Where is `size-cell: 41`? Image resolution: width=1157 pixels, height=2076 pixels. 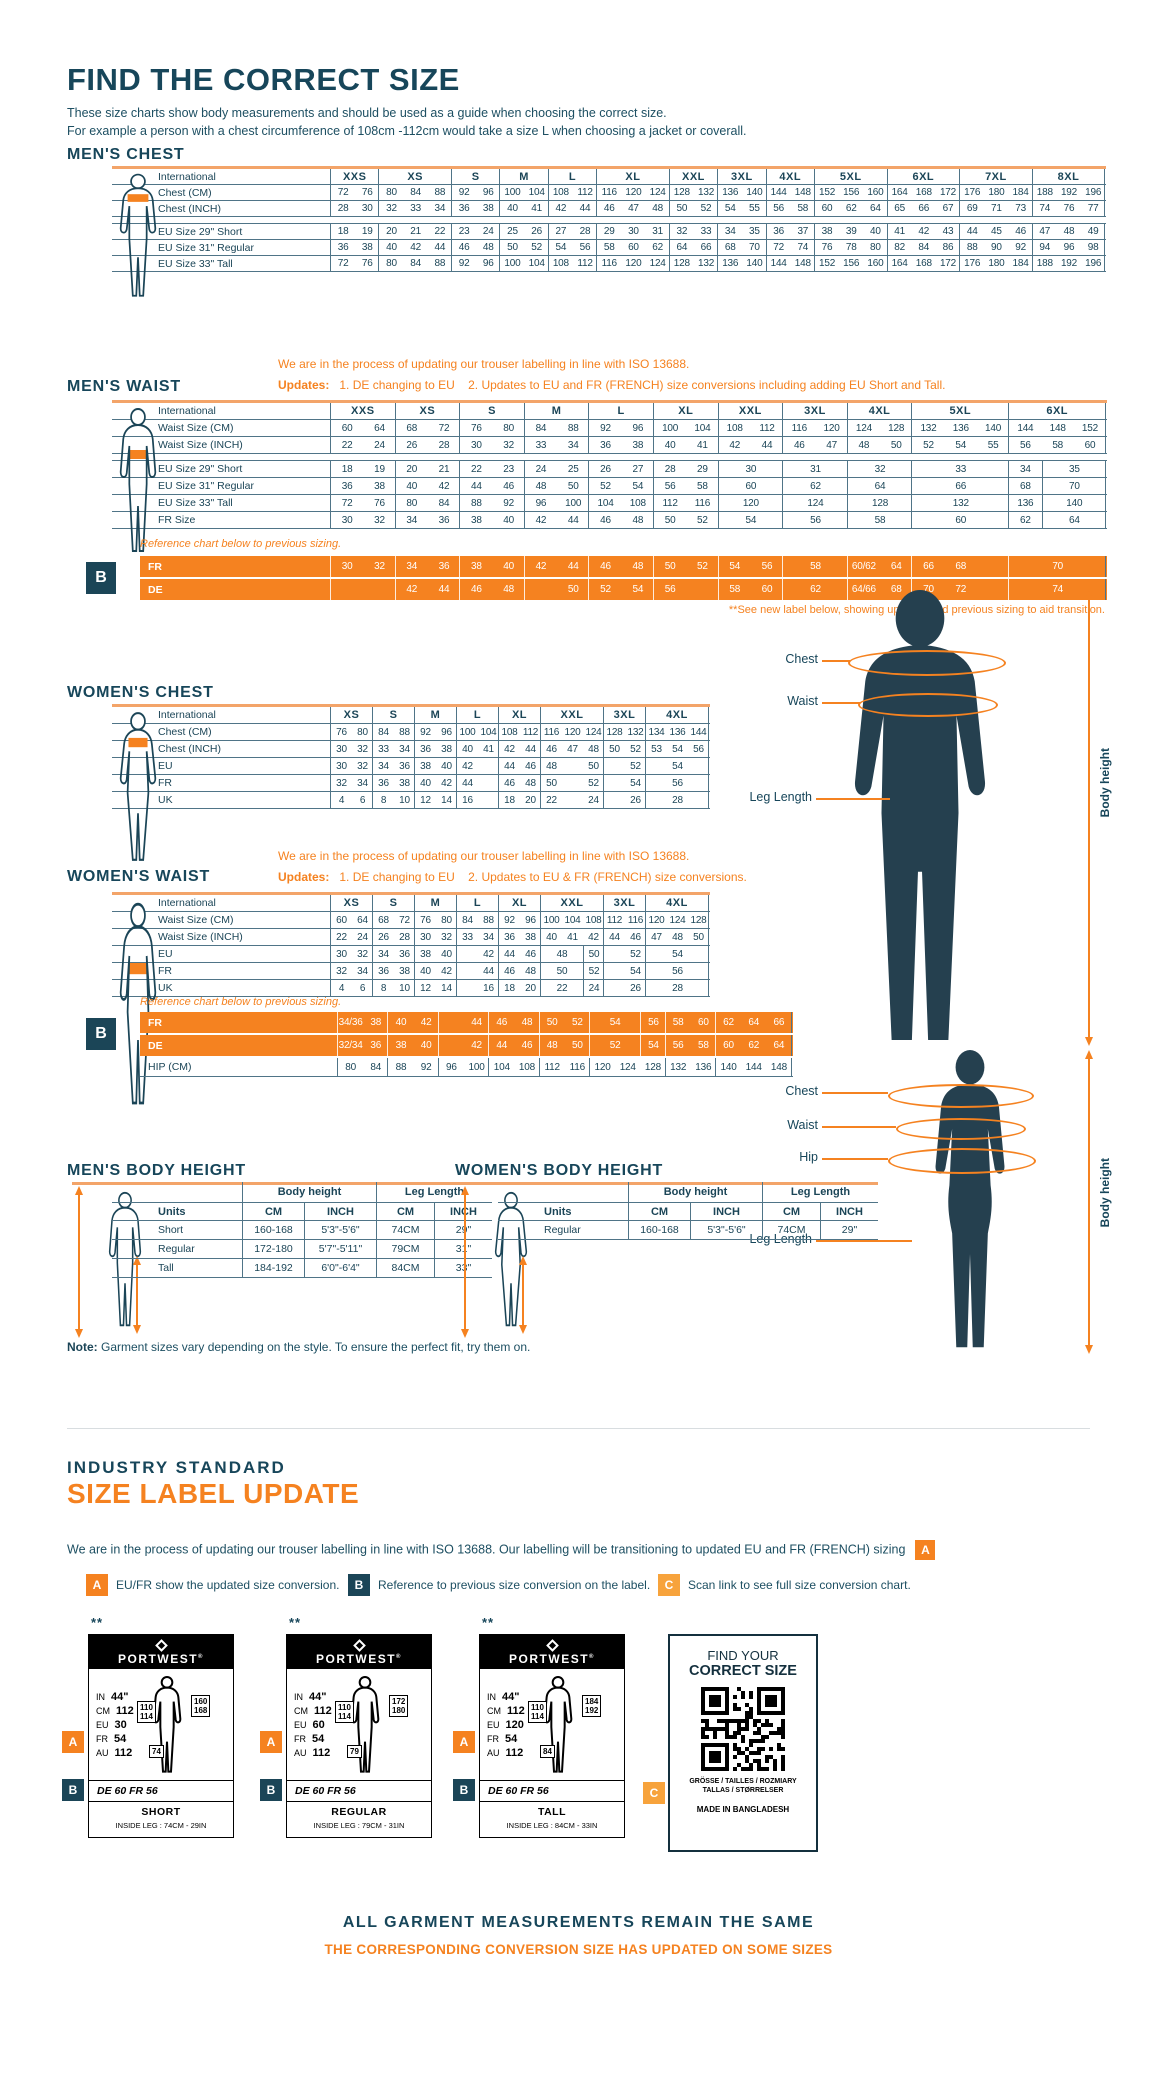
size-cell: 41 is located at coordinates (488, 749).